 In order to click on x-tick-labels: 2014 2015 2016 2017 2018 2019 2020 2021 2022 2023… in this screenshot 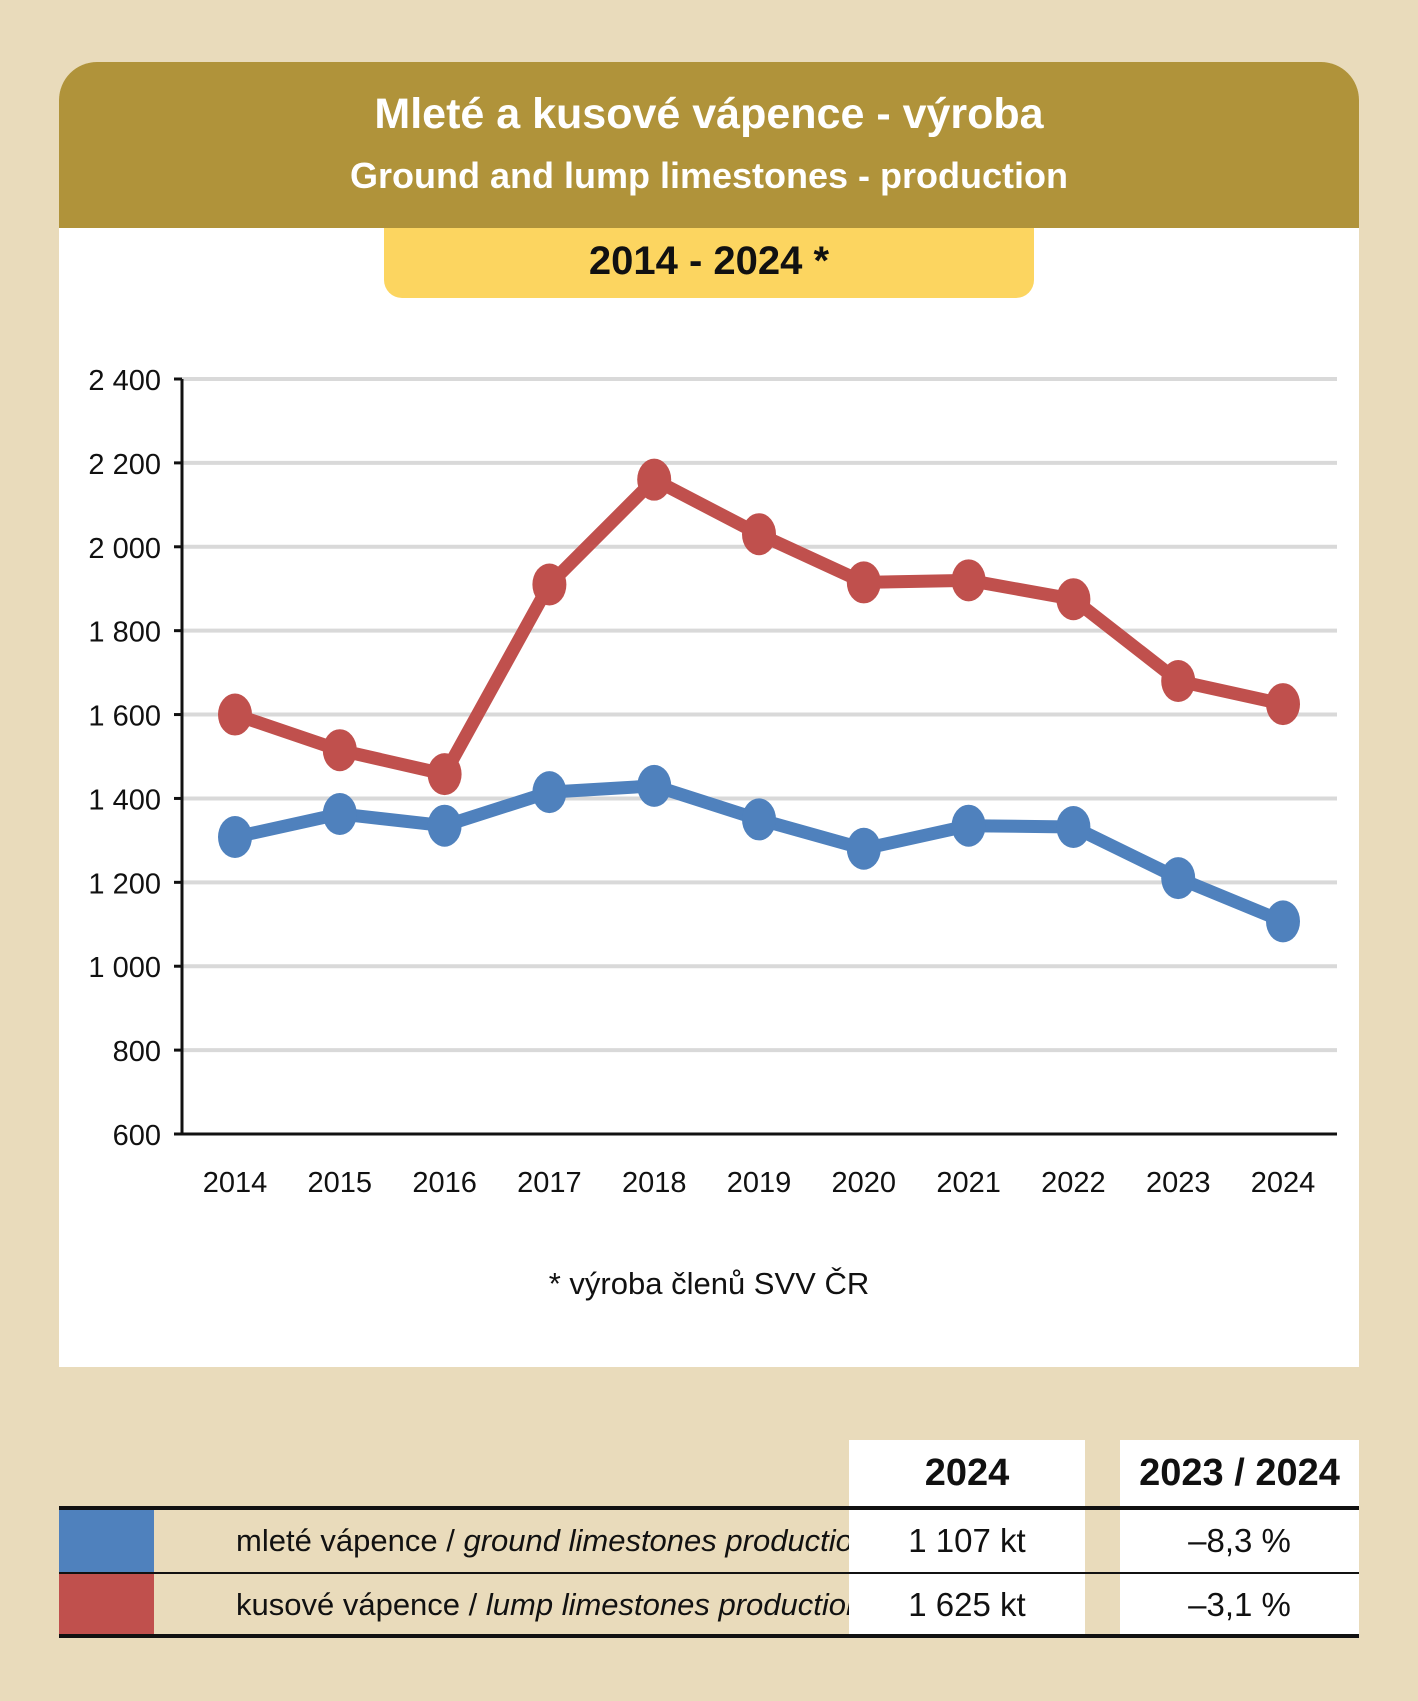, I will do `click(759, 1183)`.